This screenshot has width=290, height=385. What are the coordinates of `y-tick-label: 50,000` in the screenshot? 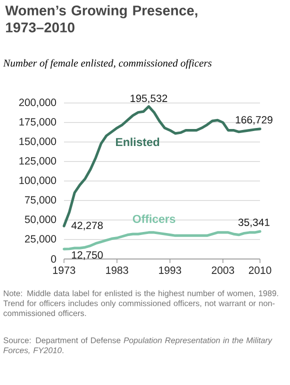 It's located at (40, 220).